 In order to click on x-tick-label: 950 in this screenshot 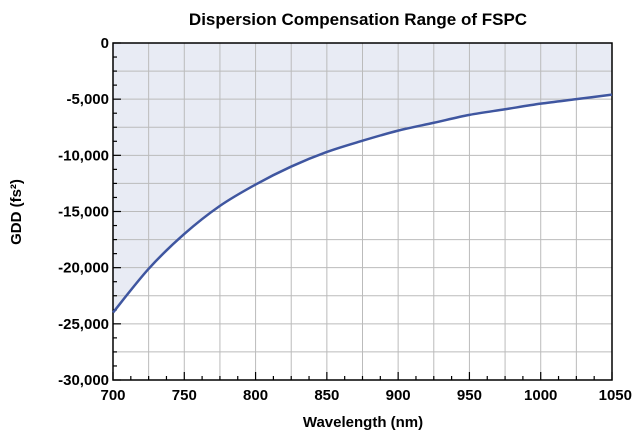, I will do `click(469, 395)`.